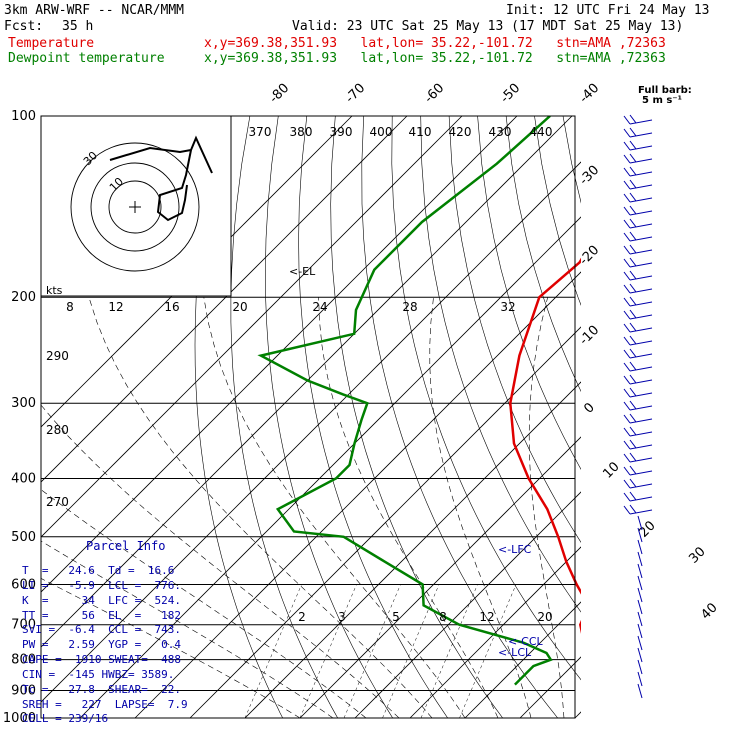  I want to click on theta-label: 420, so click(460, 132).